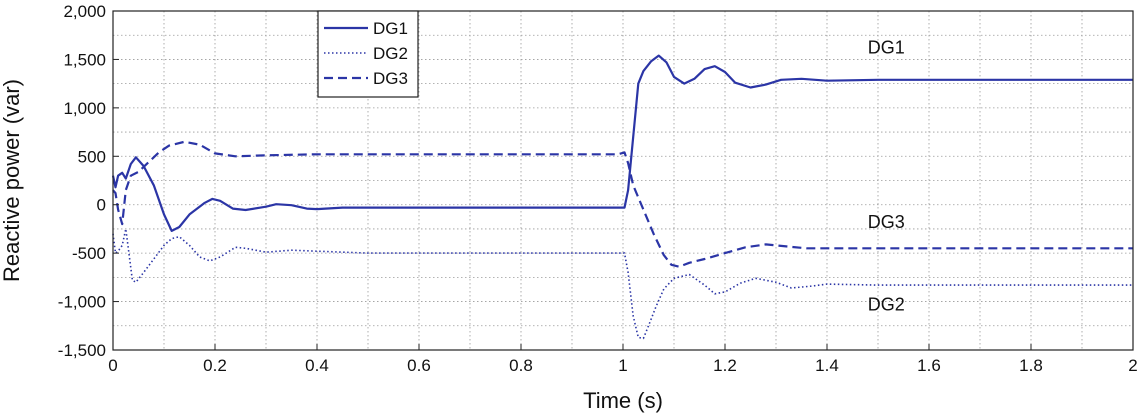 The width and height of the screenshot is (1141, 416). What do you see at coordinates (623, 400) in the screenshot?
I see `x-axis-title: Time (s)` at bounding box center [623, 400].